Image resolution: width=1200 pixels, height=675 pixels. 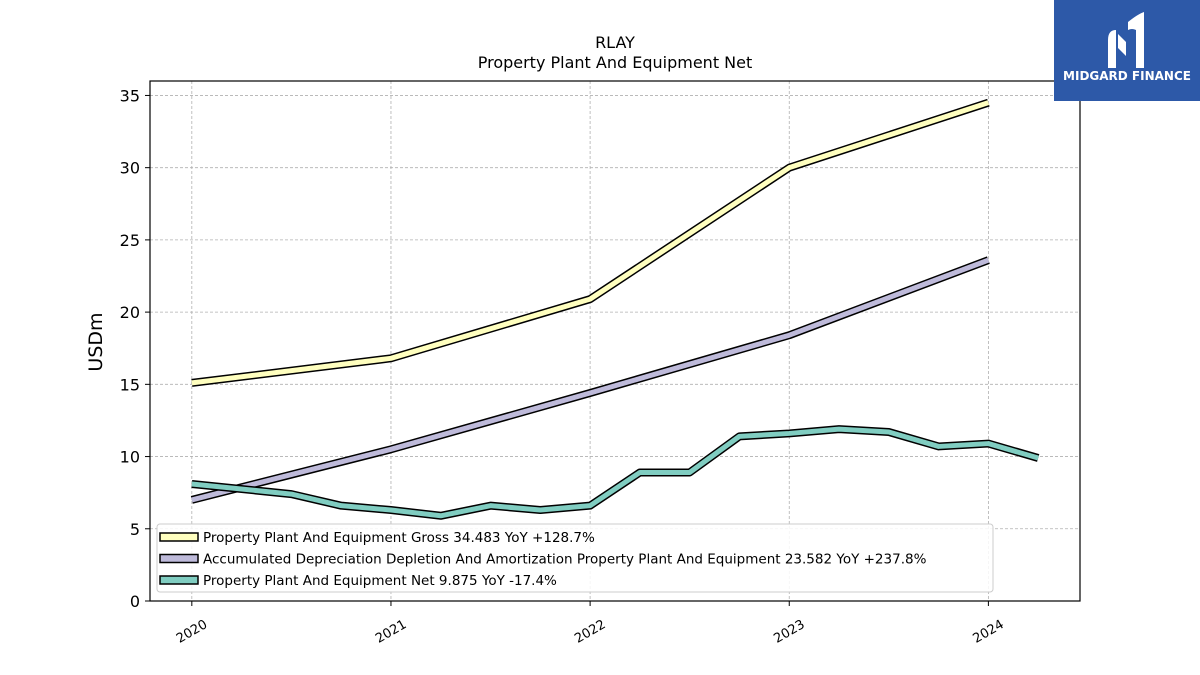 What do you see at coordinates (590, 632) in the screenshot?
I see `x-tick-label: 2022` at bounding box center [590, 632].